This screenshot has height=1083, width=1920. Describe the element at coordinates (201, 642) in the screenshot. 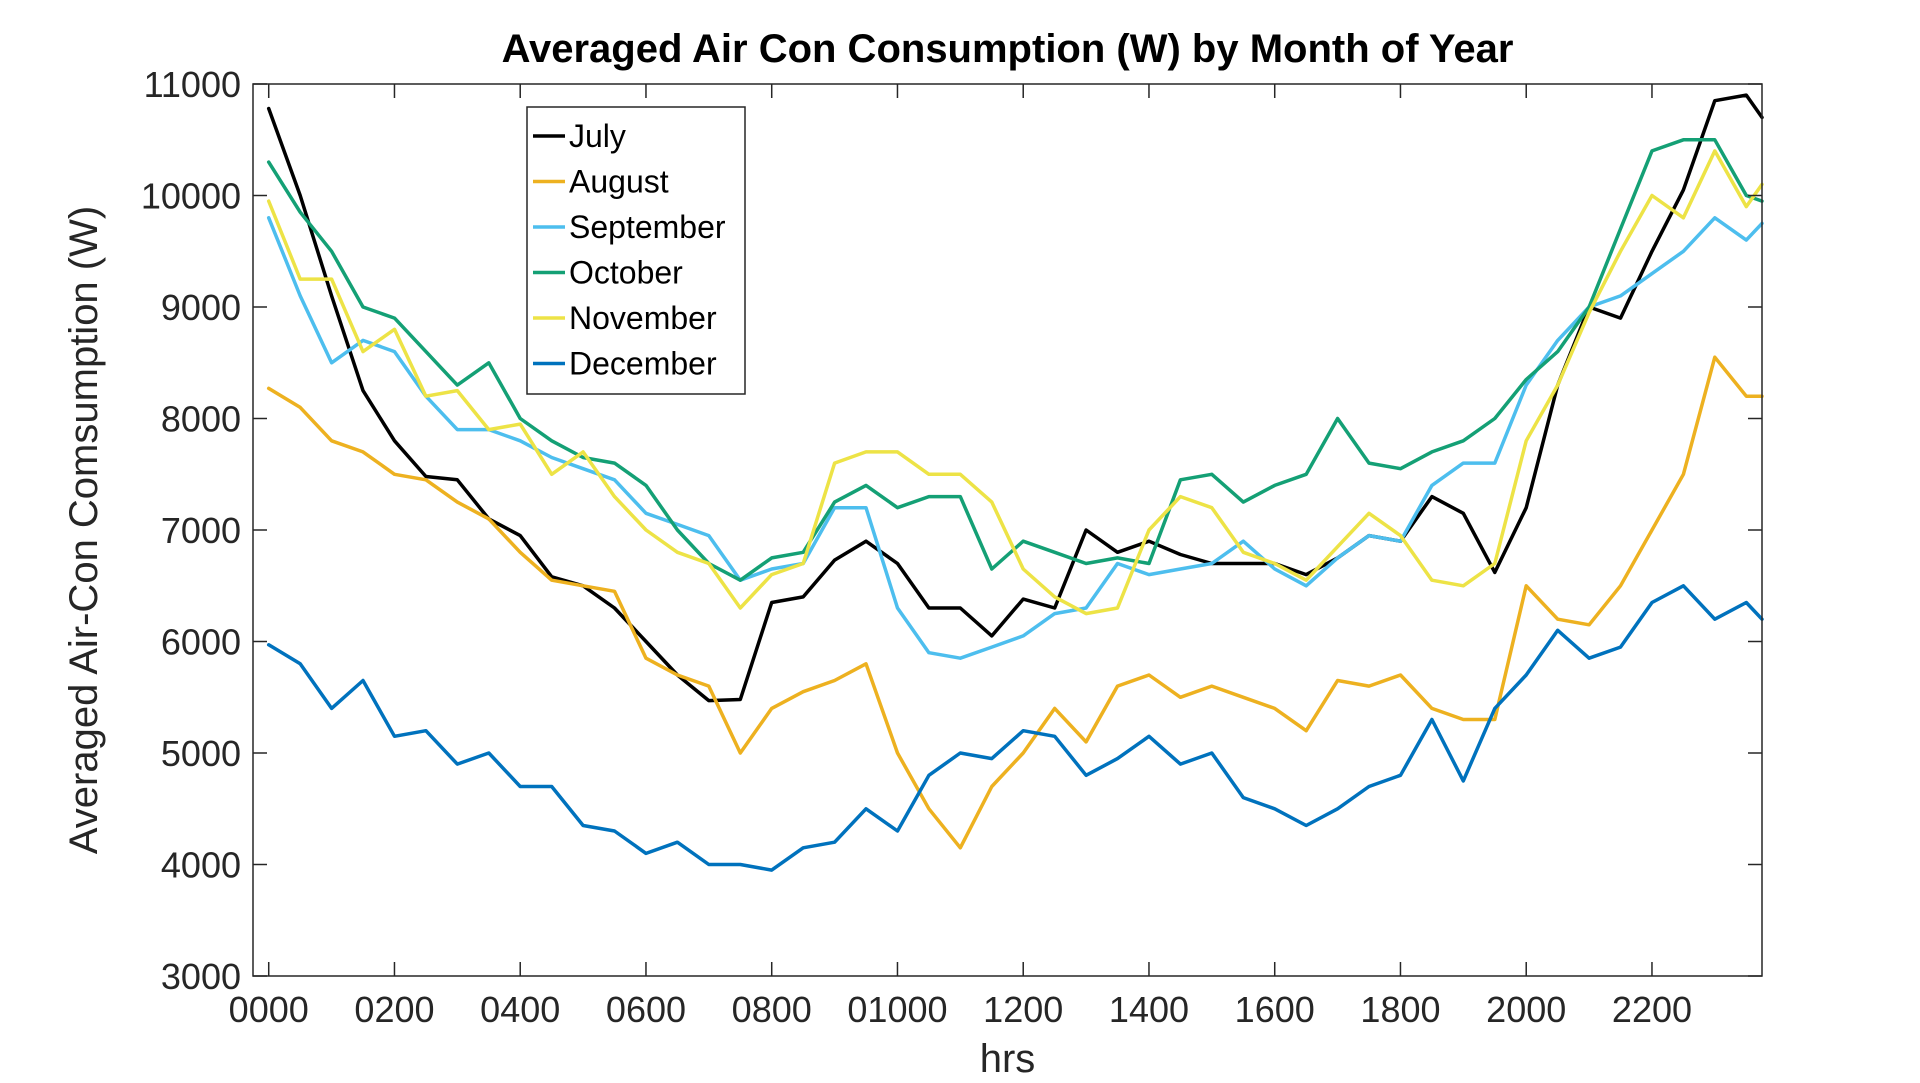

I see `y-tick-label: 6000` at that location.